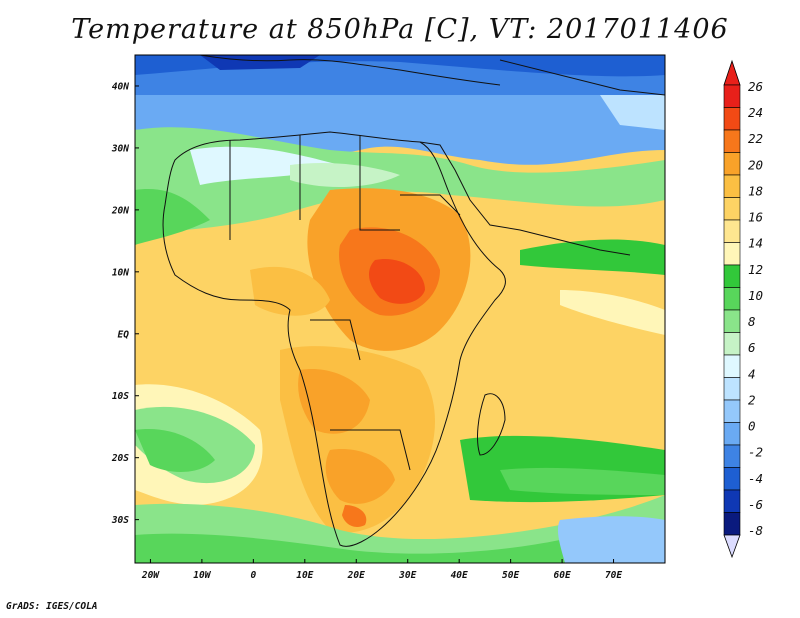  Describe the element at coordinates (562, 575) in the screenshot. I see `lon-tick-label: 60E` at that location.